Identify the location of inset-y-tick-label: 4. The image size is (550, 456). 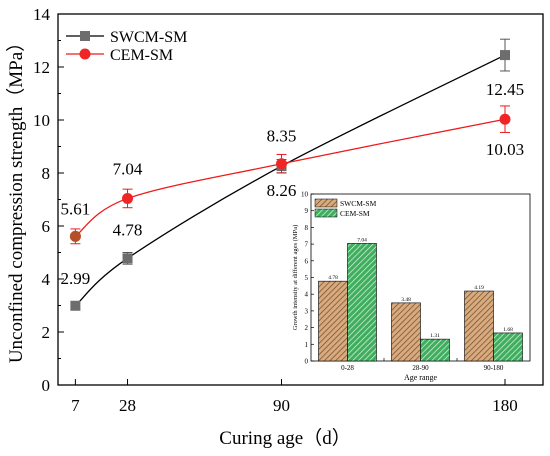
(307, 295).